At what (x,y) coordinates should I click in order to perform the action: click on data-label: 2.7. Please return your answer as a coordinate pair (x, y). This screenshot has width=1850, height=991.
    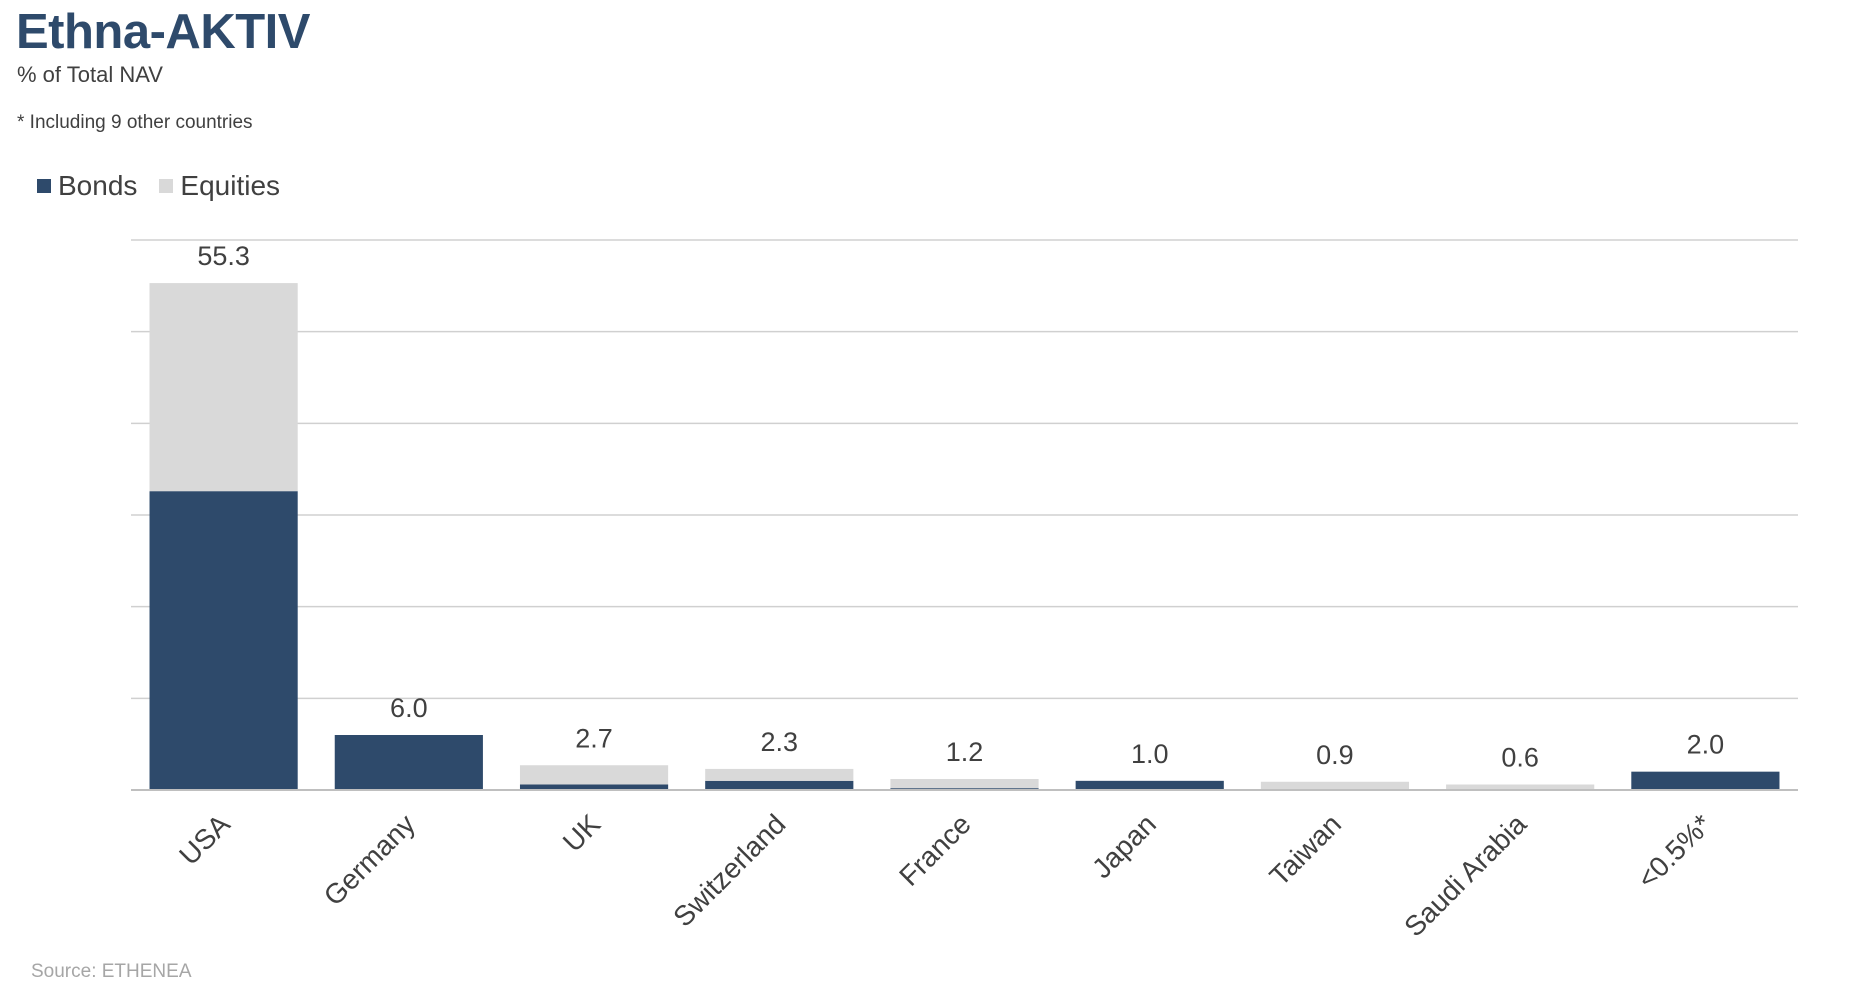
    Looking at the image, I should click on (594, 738).